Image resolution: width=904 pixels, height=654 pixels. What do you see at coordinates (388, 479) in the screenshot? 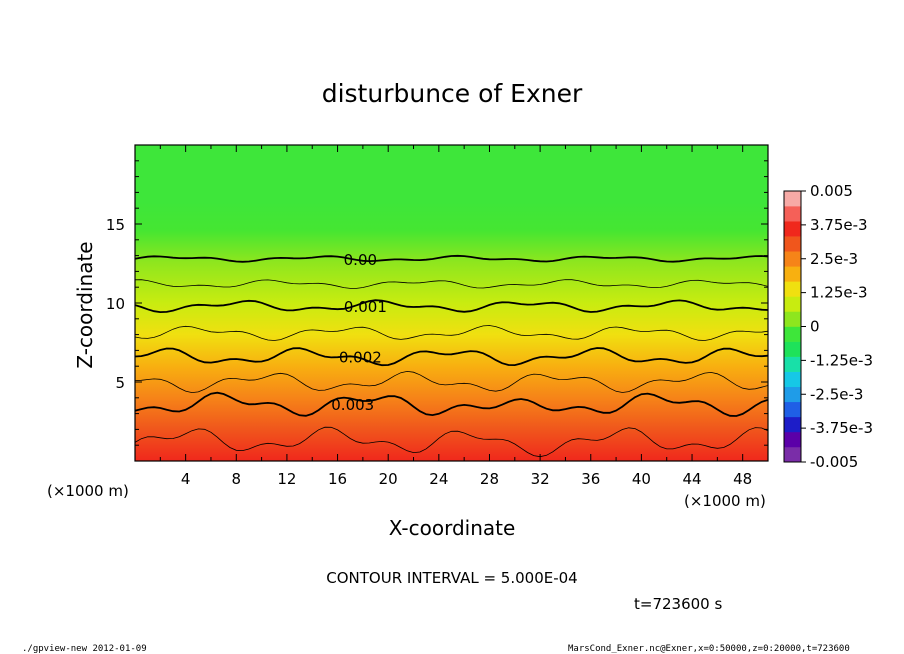
I see `x-tick-label: 20` at bounding box center [388, 479].